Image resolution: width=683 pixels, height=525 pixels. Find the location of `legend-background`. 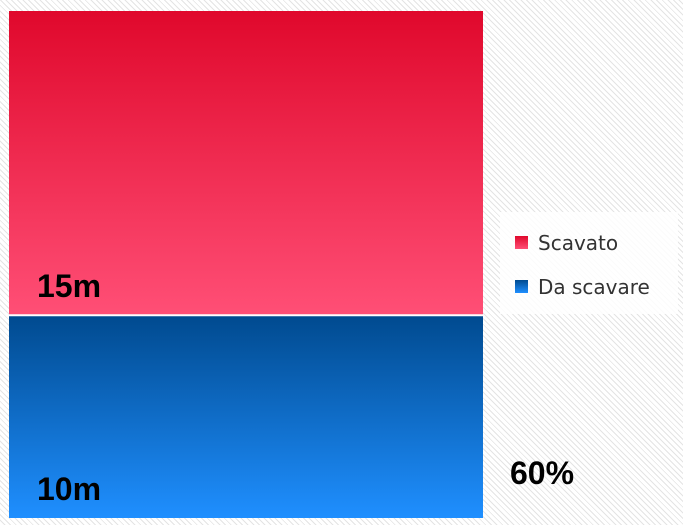

legend-background is located at coordinates (589, 263).